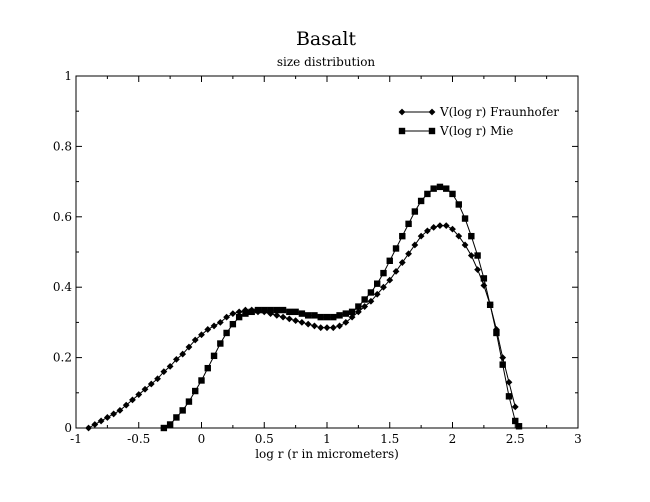 Image resolution: width=650 pixels, height=502 pixels. Describe the element at coordinates (202, 439) in the screenshot. I see `x-tick-label: 0` at that location.